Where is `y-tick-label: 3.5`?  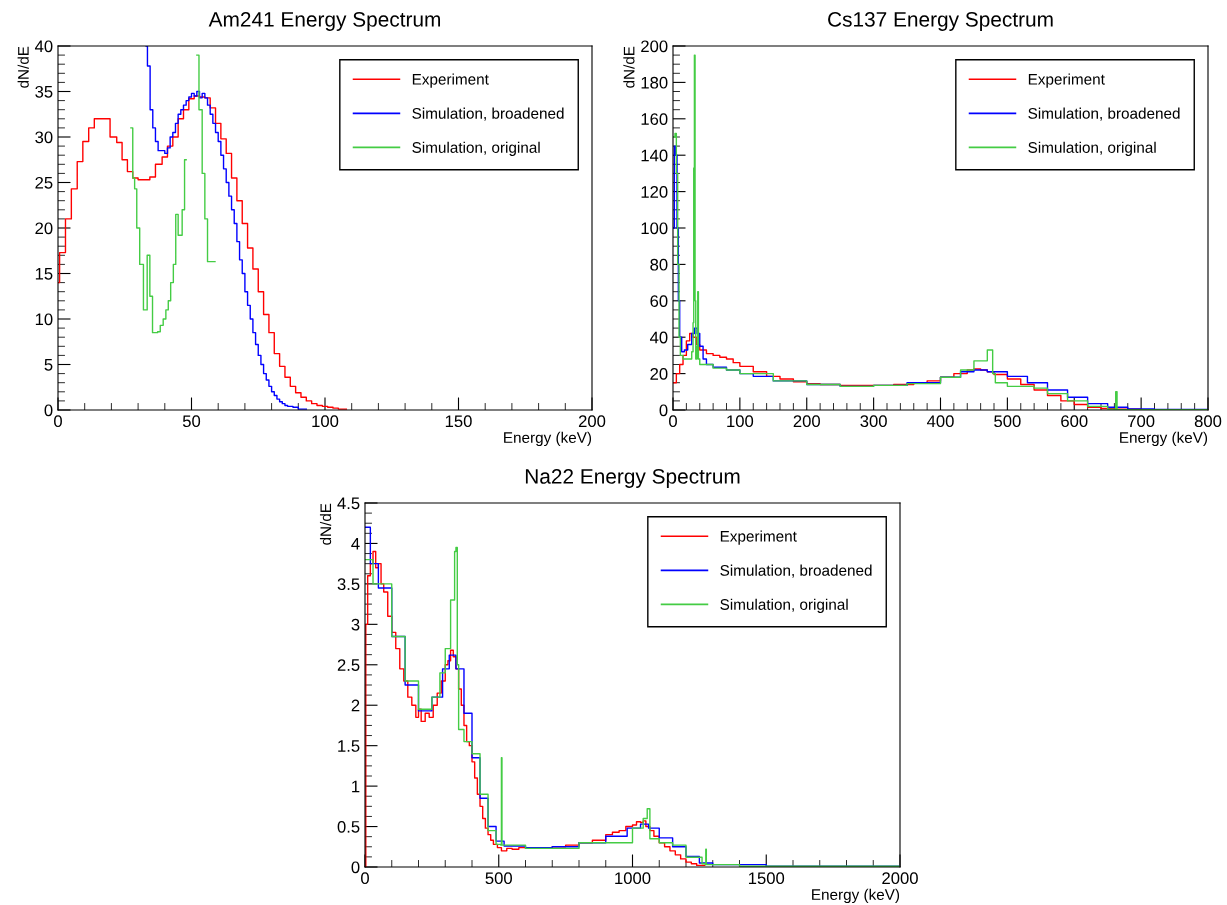
y-tick-label: 3.5 is located at coordinates (348, 584).